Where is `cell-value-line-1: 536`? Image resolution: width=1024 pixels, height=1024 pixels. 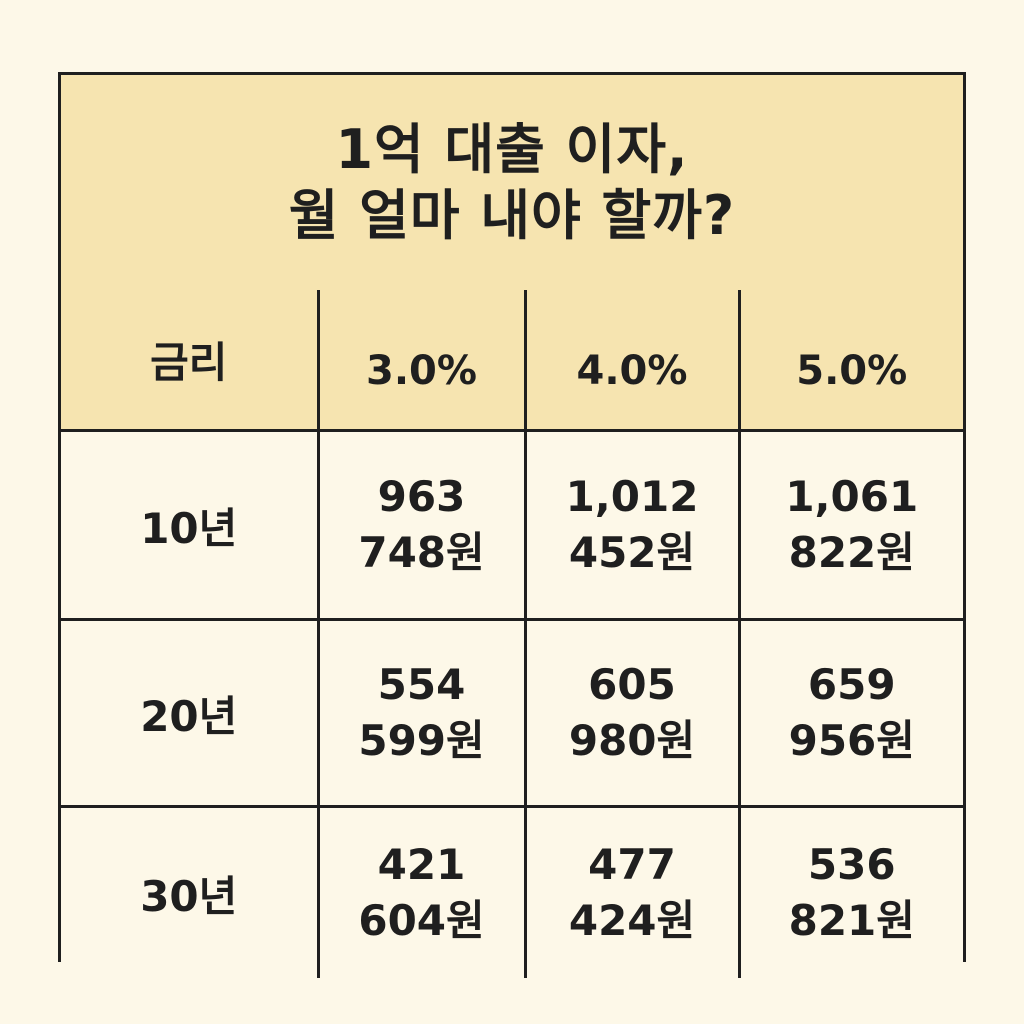 cell-value-line-1: 536 is located at coordinates (851, 864).